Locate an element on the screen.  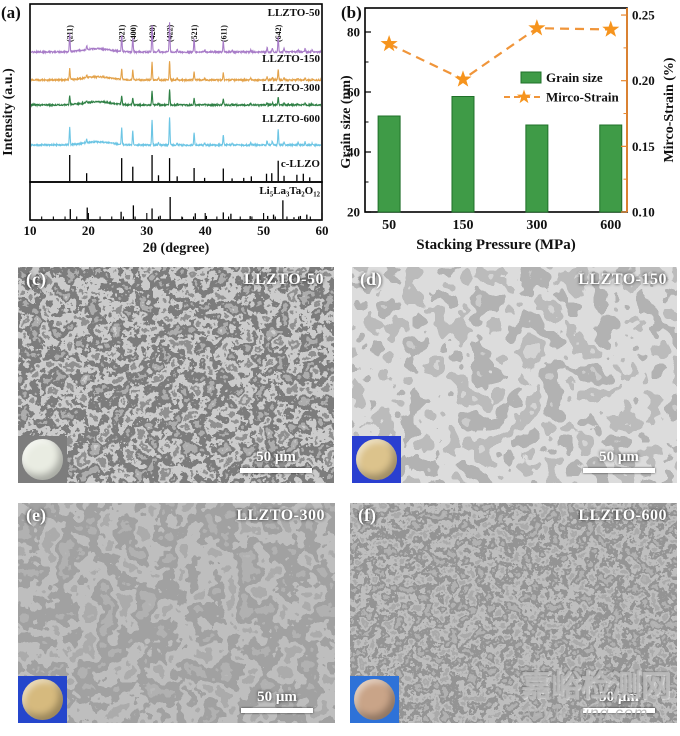
sem-image-llzto-50: (c) LLZTO-50 50 μm is located at coordinates (176, 375).